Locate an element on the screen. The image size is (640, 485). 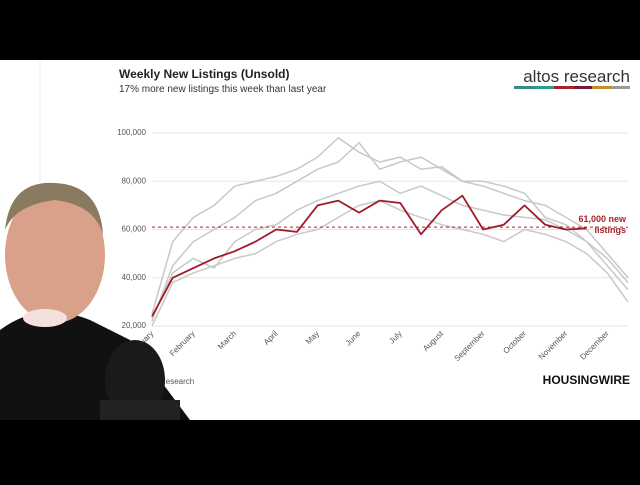
y-tick-label: 80,000 is located at coordinates (134, 180).